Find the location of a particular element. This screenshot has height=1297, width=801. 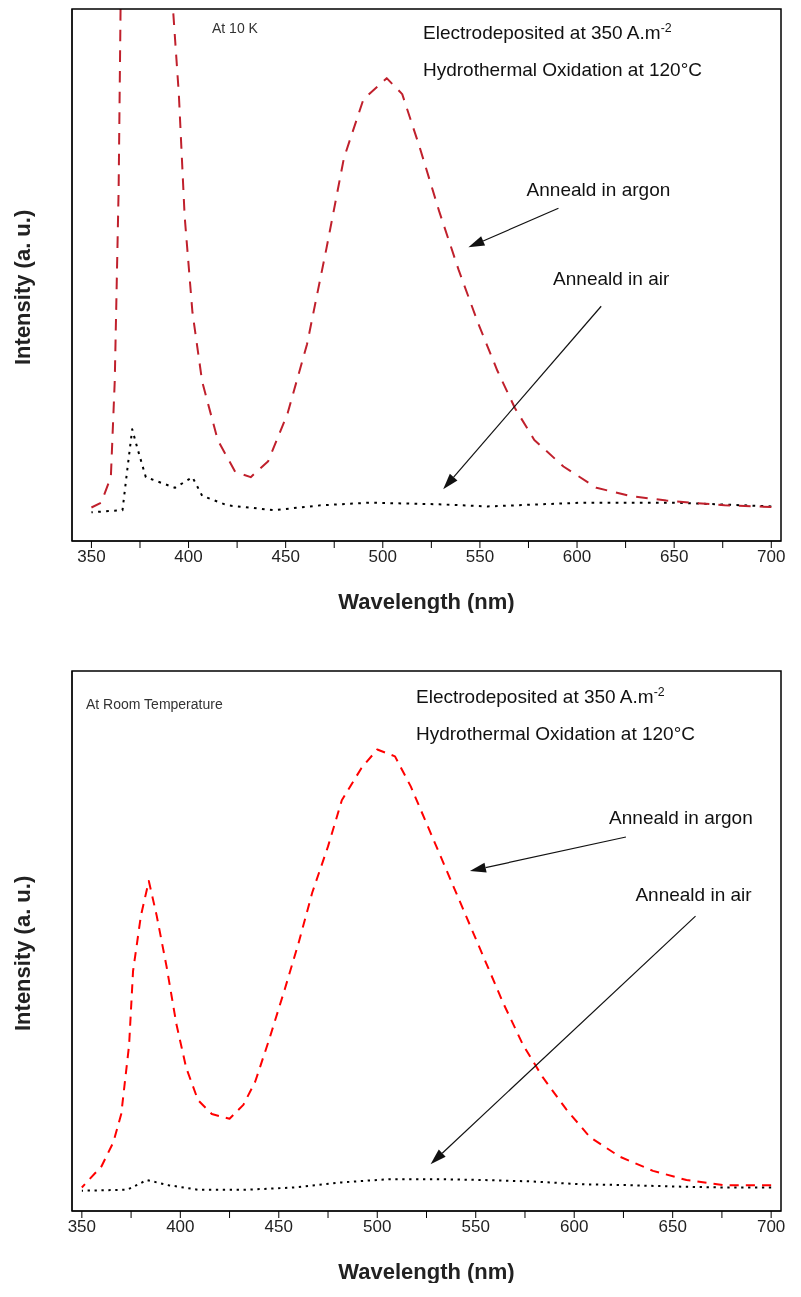

text: Electrodeposited at 350 A.m$^{-2}$ is located at coordinates (540, 696).